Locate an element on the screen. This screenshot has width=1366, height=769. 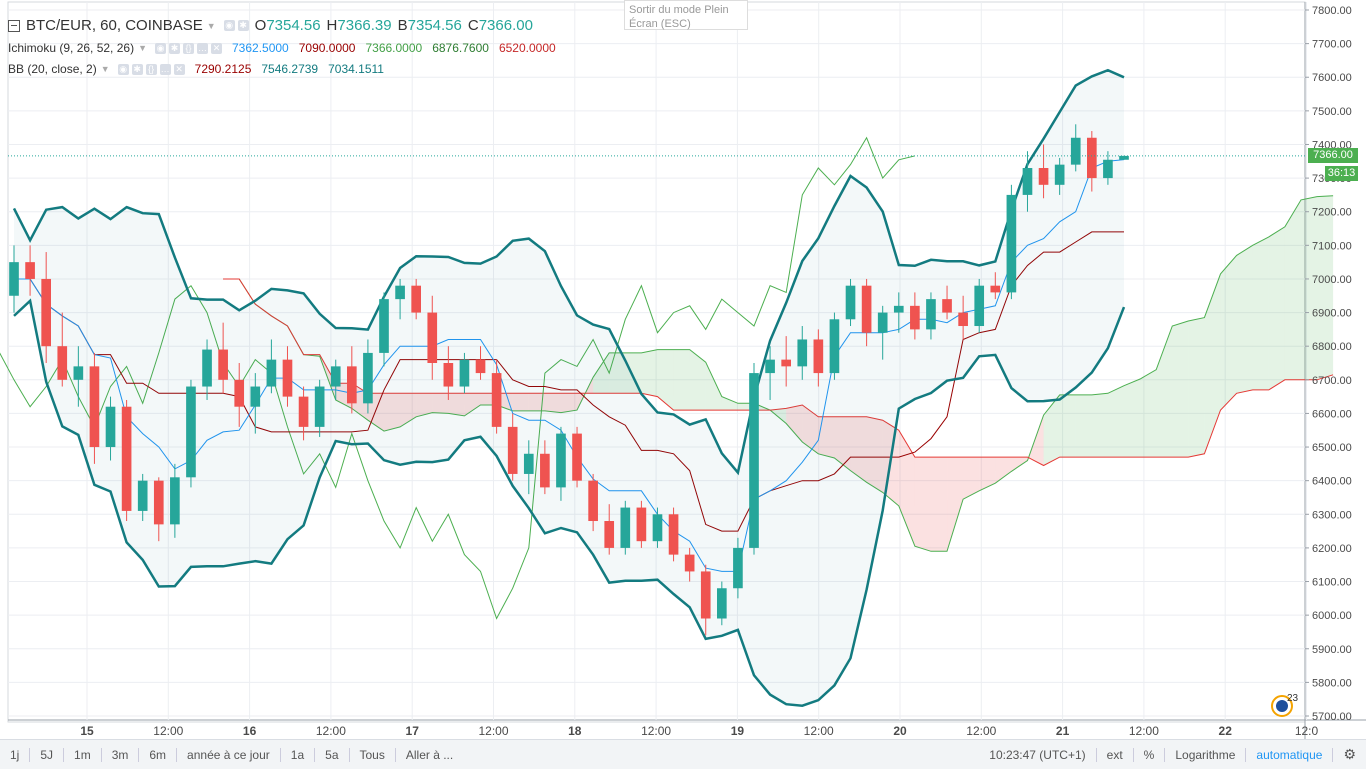
price-tick-label: 6900.00 is located at coordinates (1332, 314).